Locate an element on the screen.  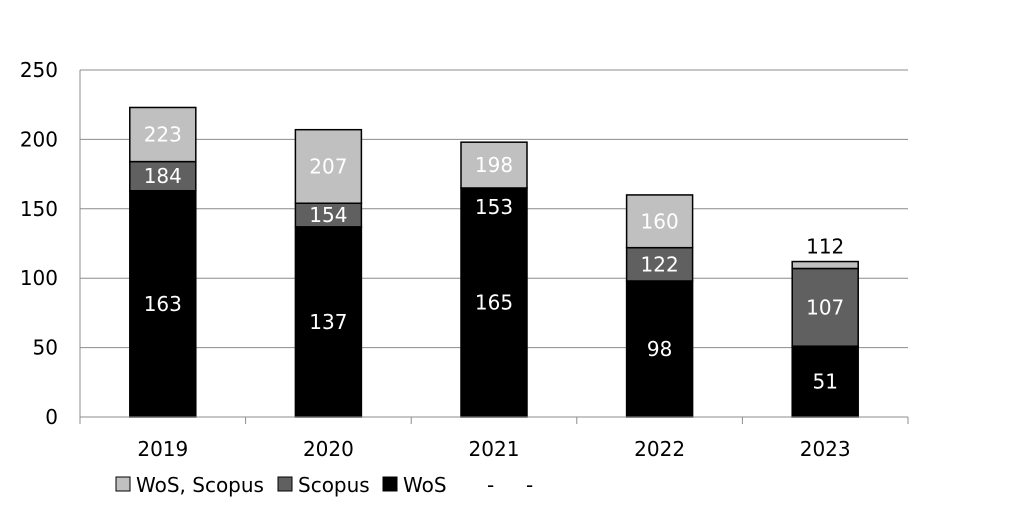
data-label: 207 is located at coordinates (328, 166).